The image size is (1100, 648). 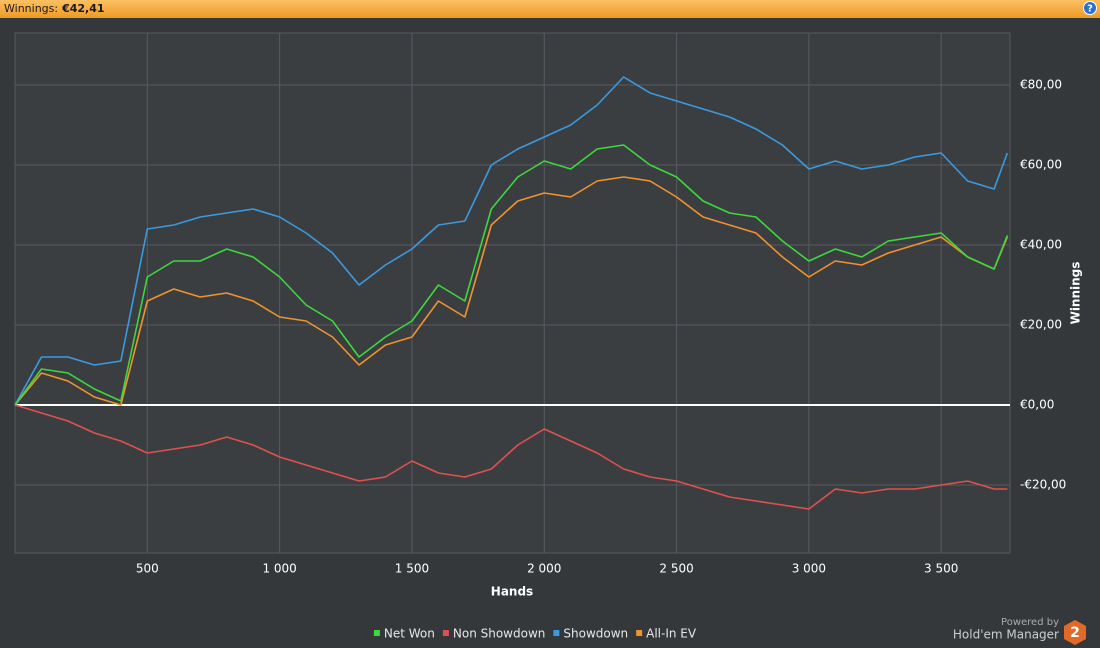 I want to click on x-axis-title: Hands, so click(x=512, y=592).